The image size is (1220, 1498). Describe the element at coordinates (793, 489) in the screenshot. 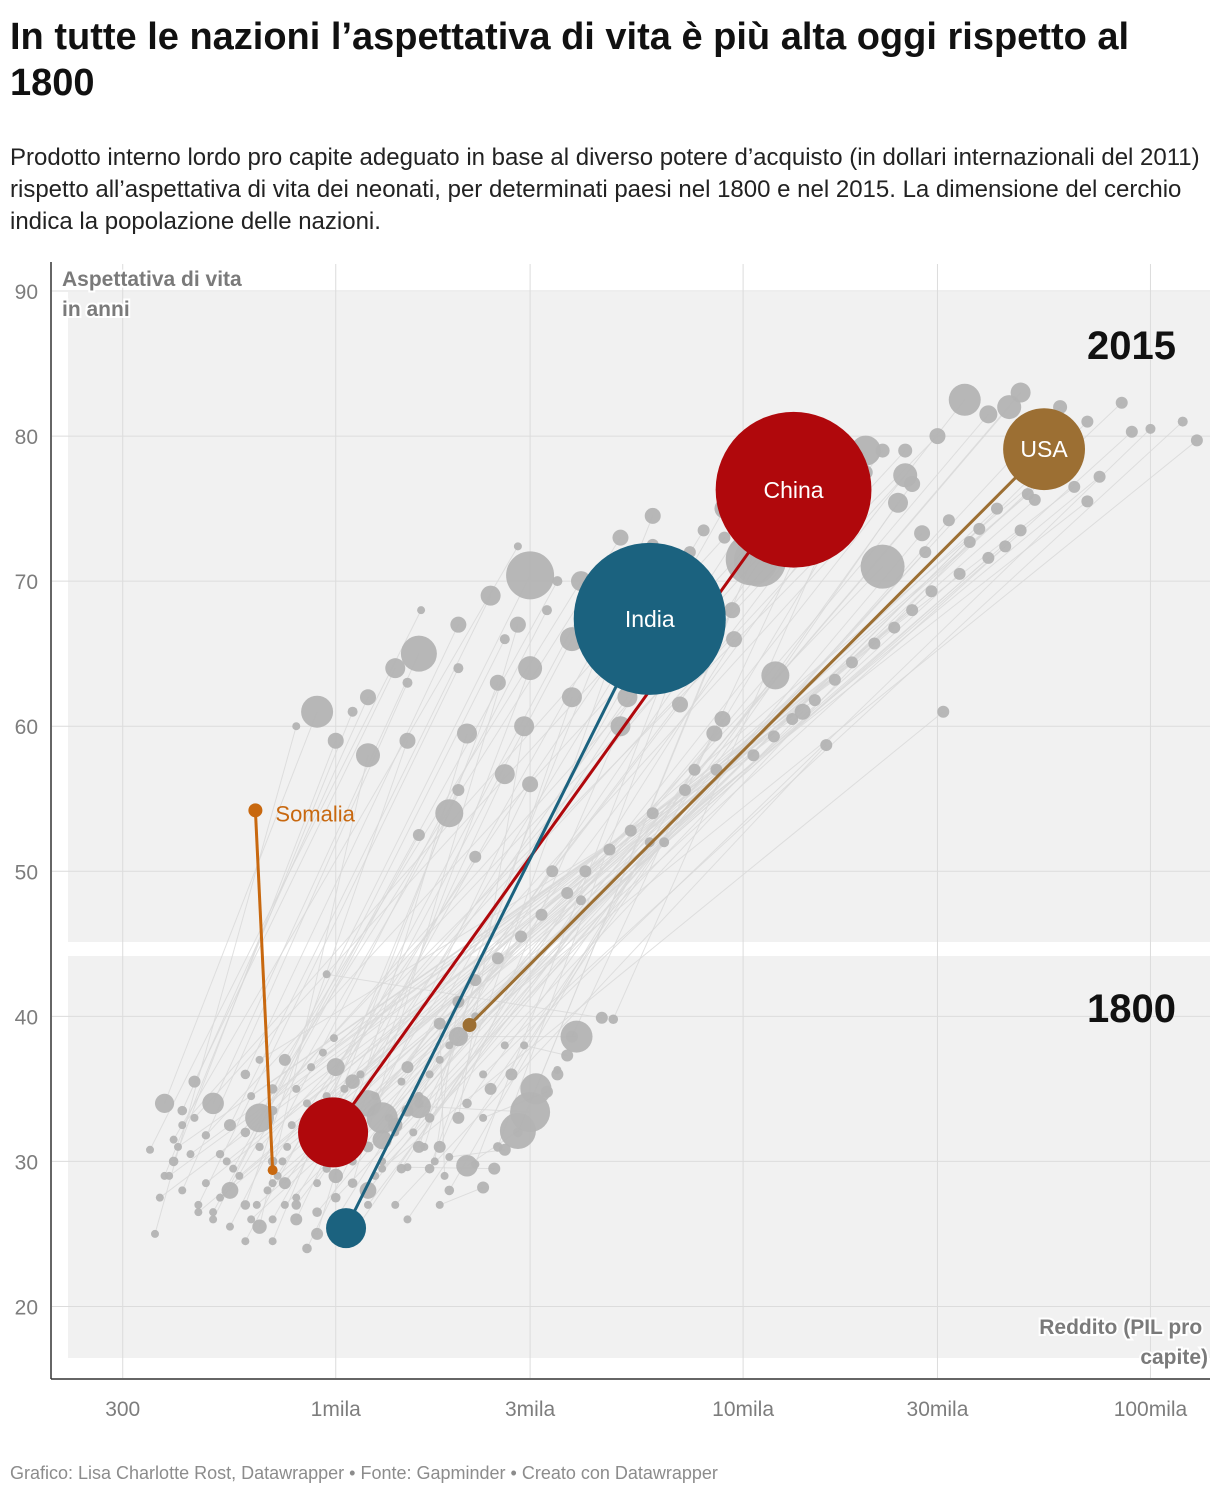

I see `china-dot-2015` at that location.